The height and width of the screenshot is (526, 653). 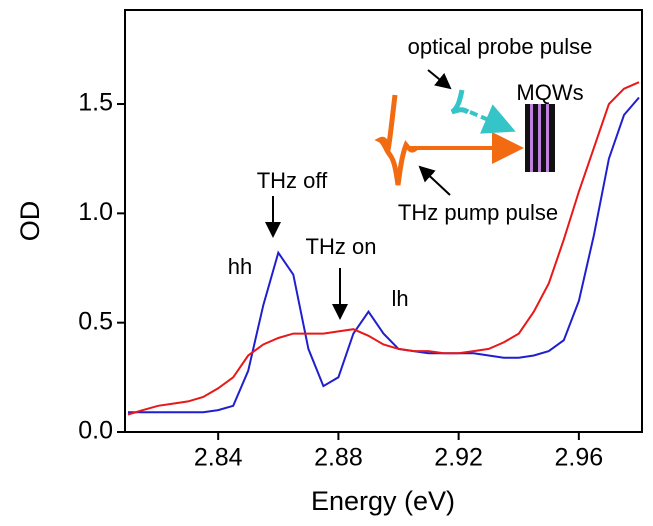 What do you see at coordinates (458, 458) in the screenshot?
I see `x-tick-label: 2.92` at bounding box center [458, 458].